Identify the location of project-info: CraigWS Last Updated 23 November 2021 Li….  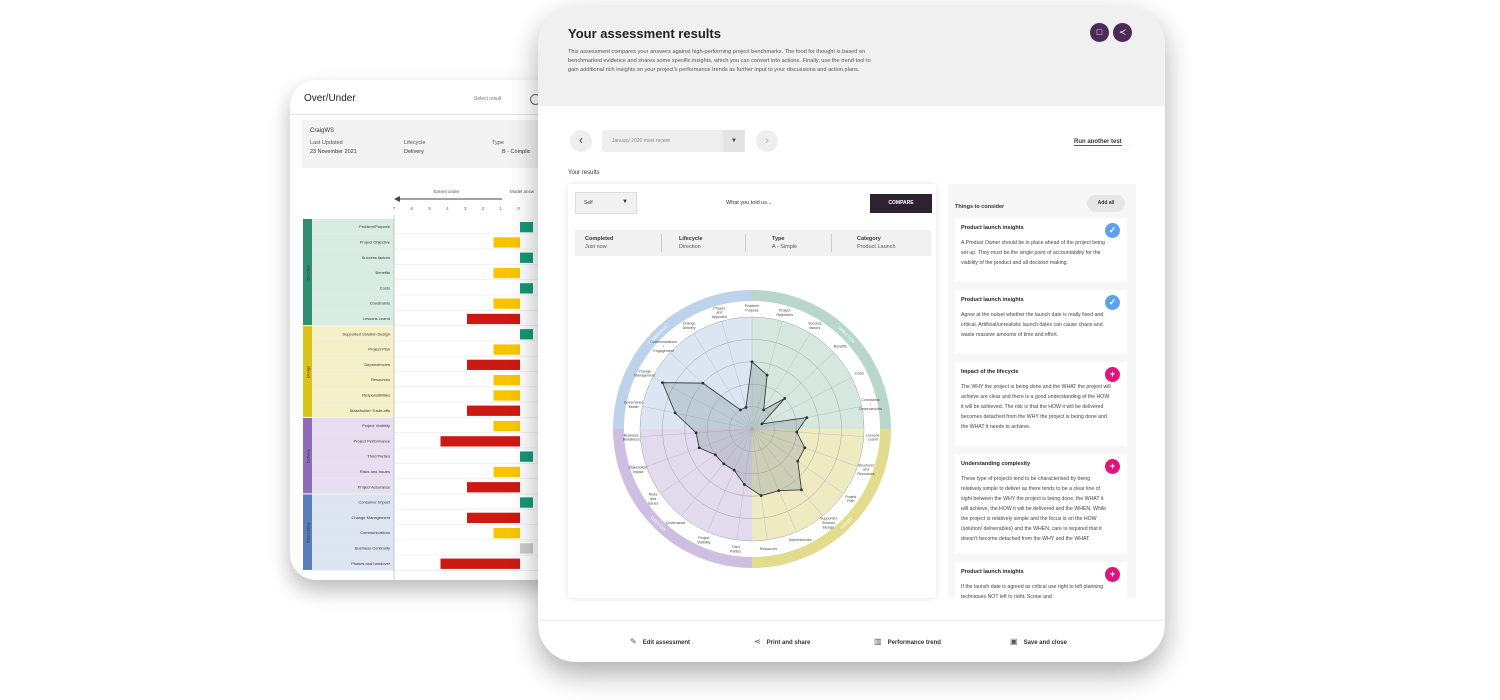
(427, 144).